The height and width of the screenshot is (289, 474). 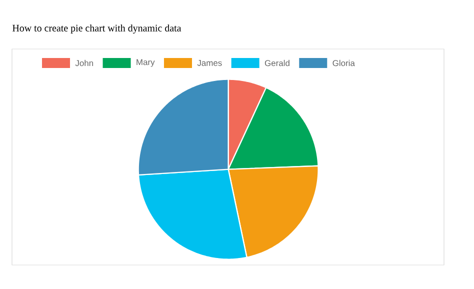 I want to click on legend-label: John, so click(x=84, y=63).